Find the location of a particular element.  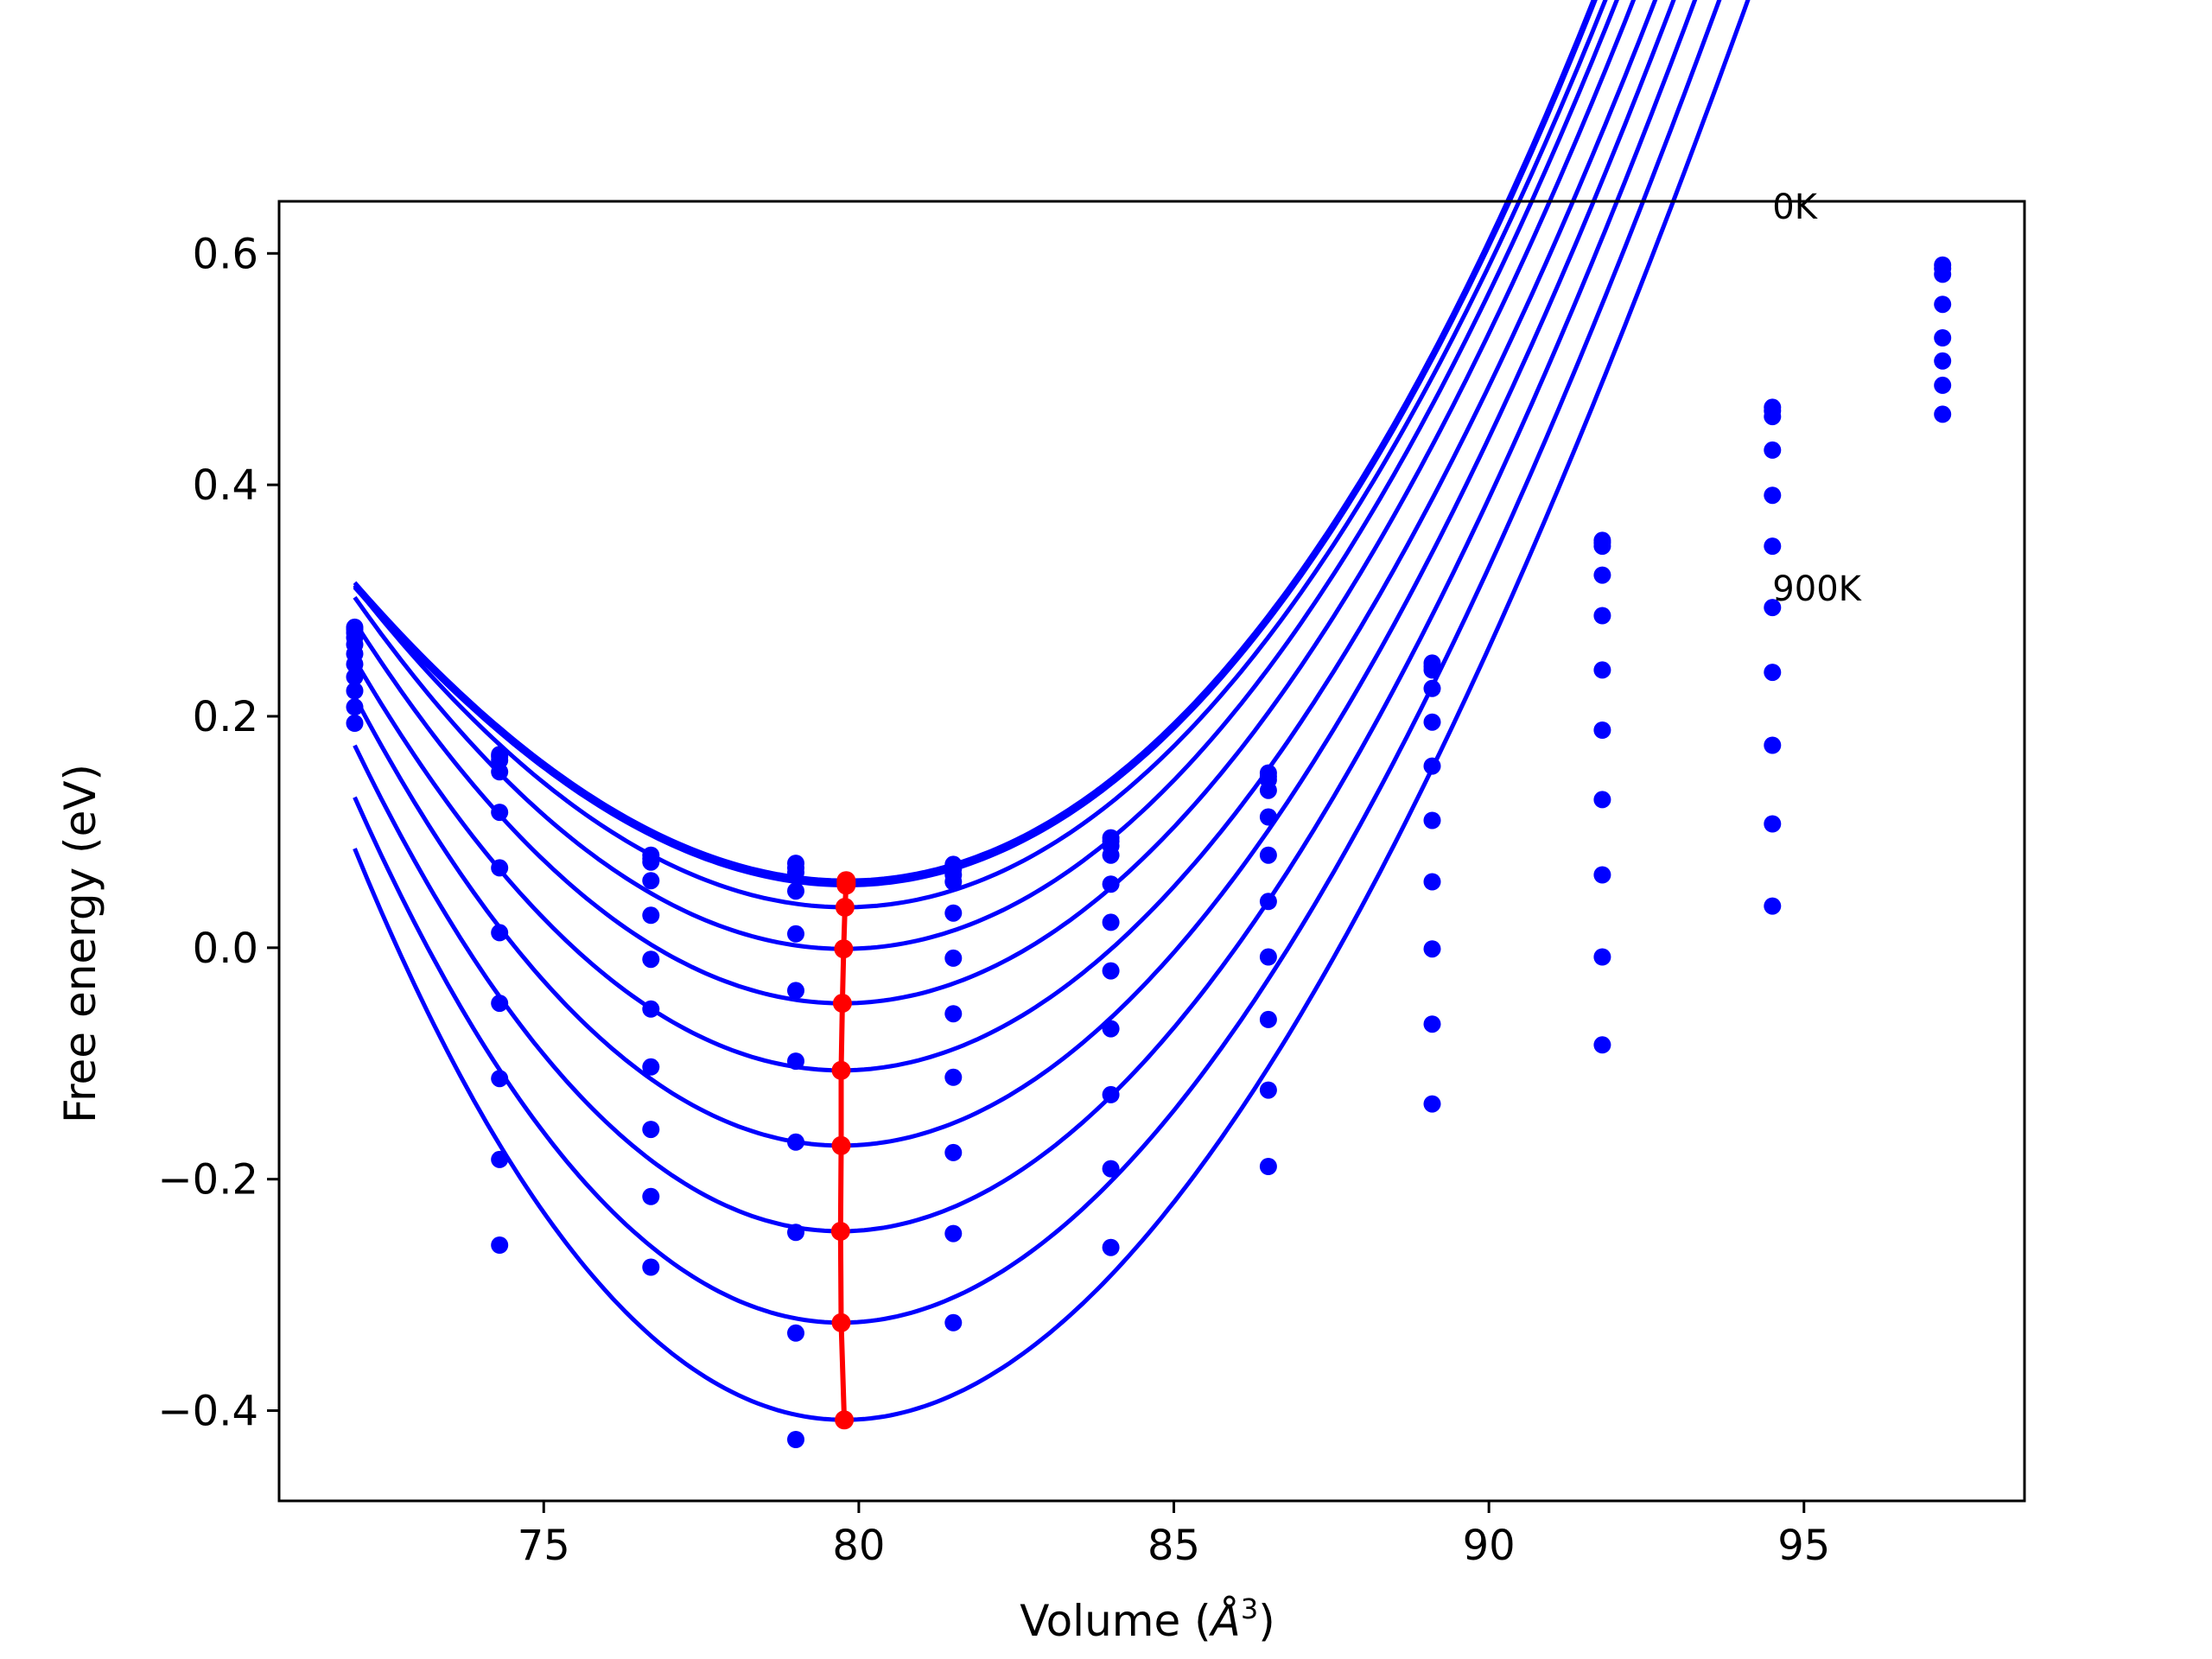

x-axis-label: Volume (Å3) is located at coordinates (1147, 1619).